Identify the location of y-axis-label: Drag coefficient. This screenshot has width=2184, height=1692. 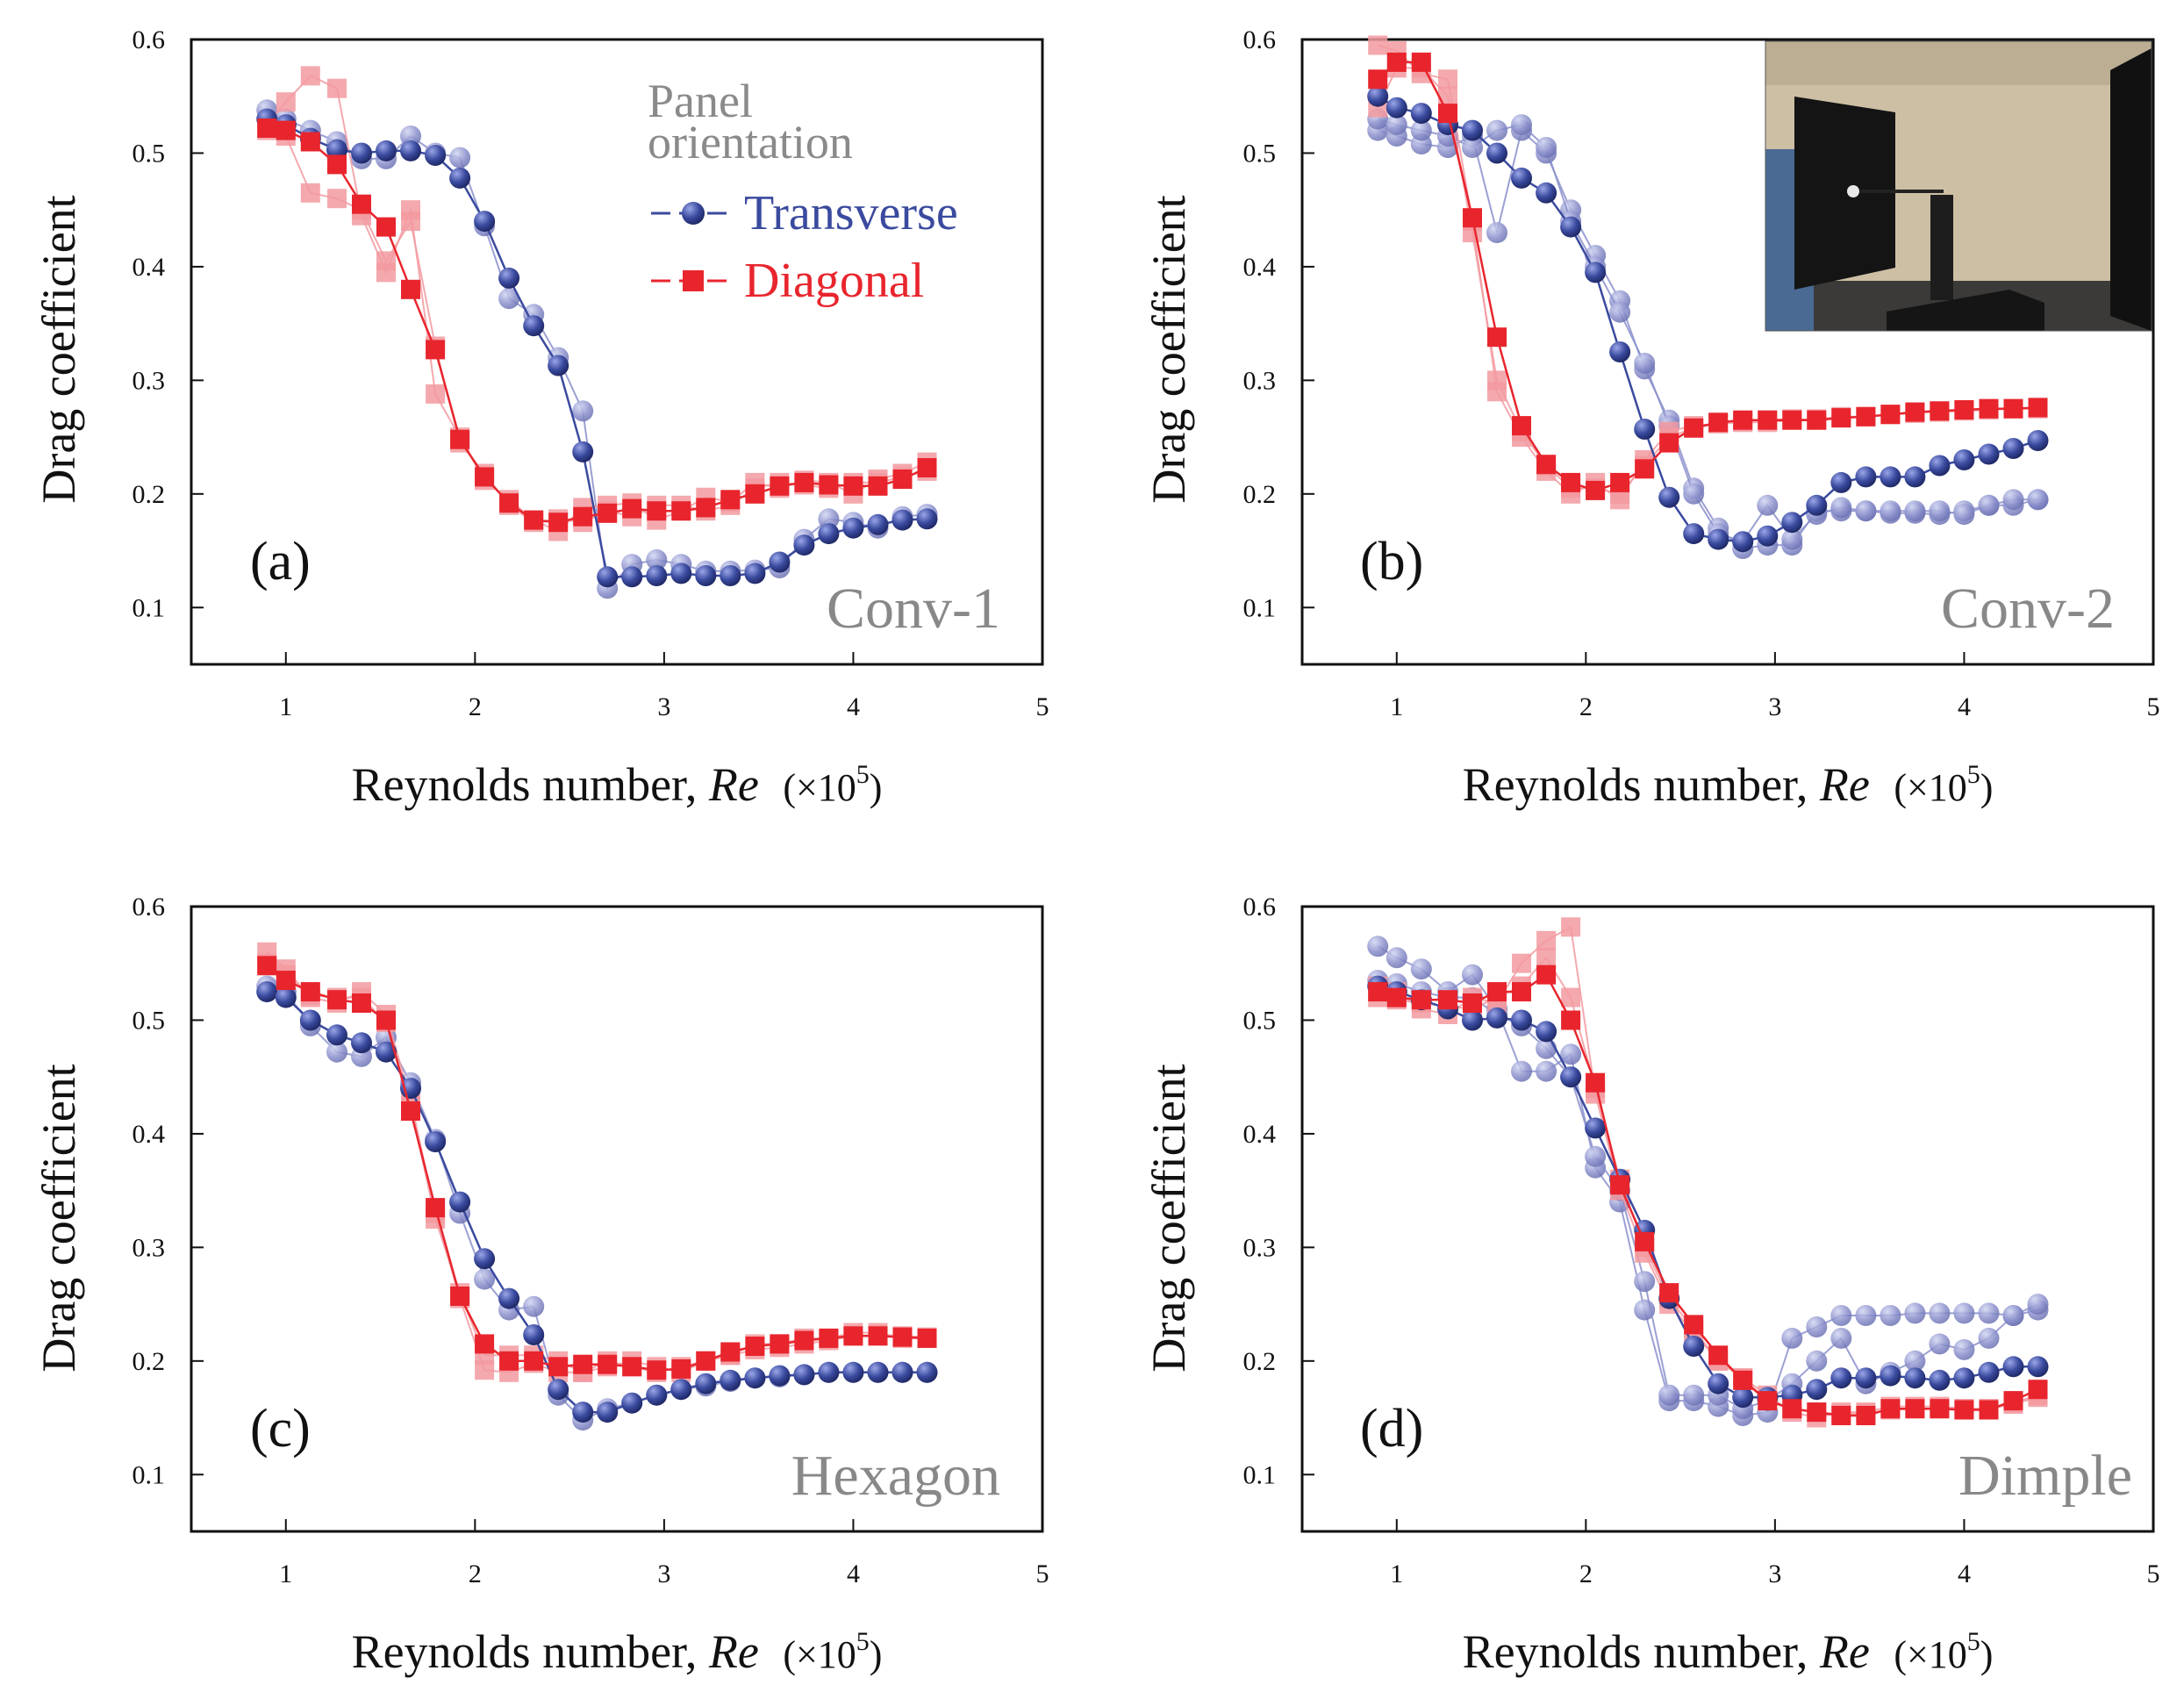
(1168, 1218).